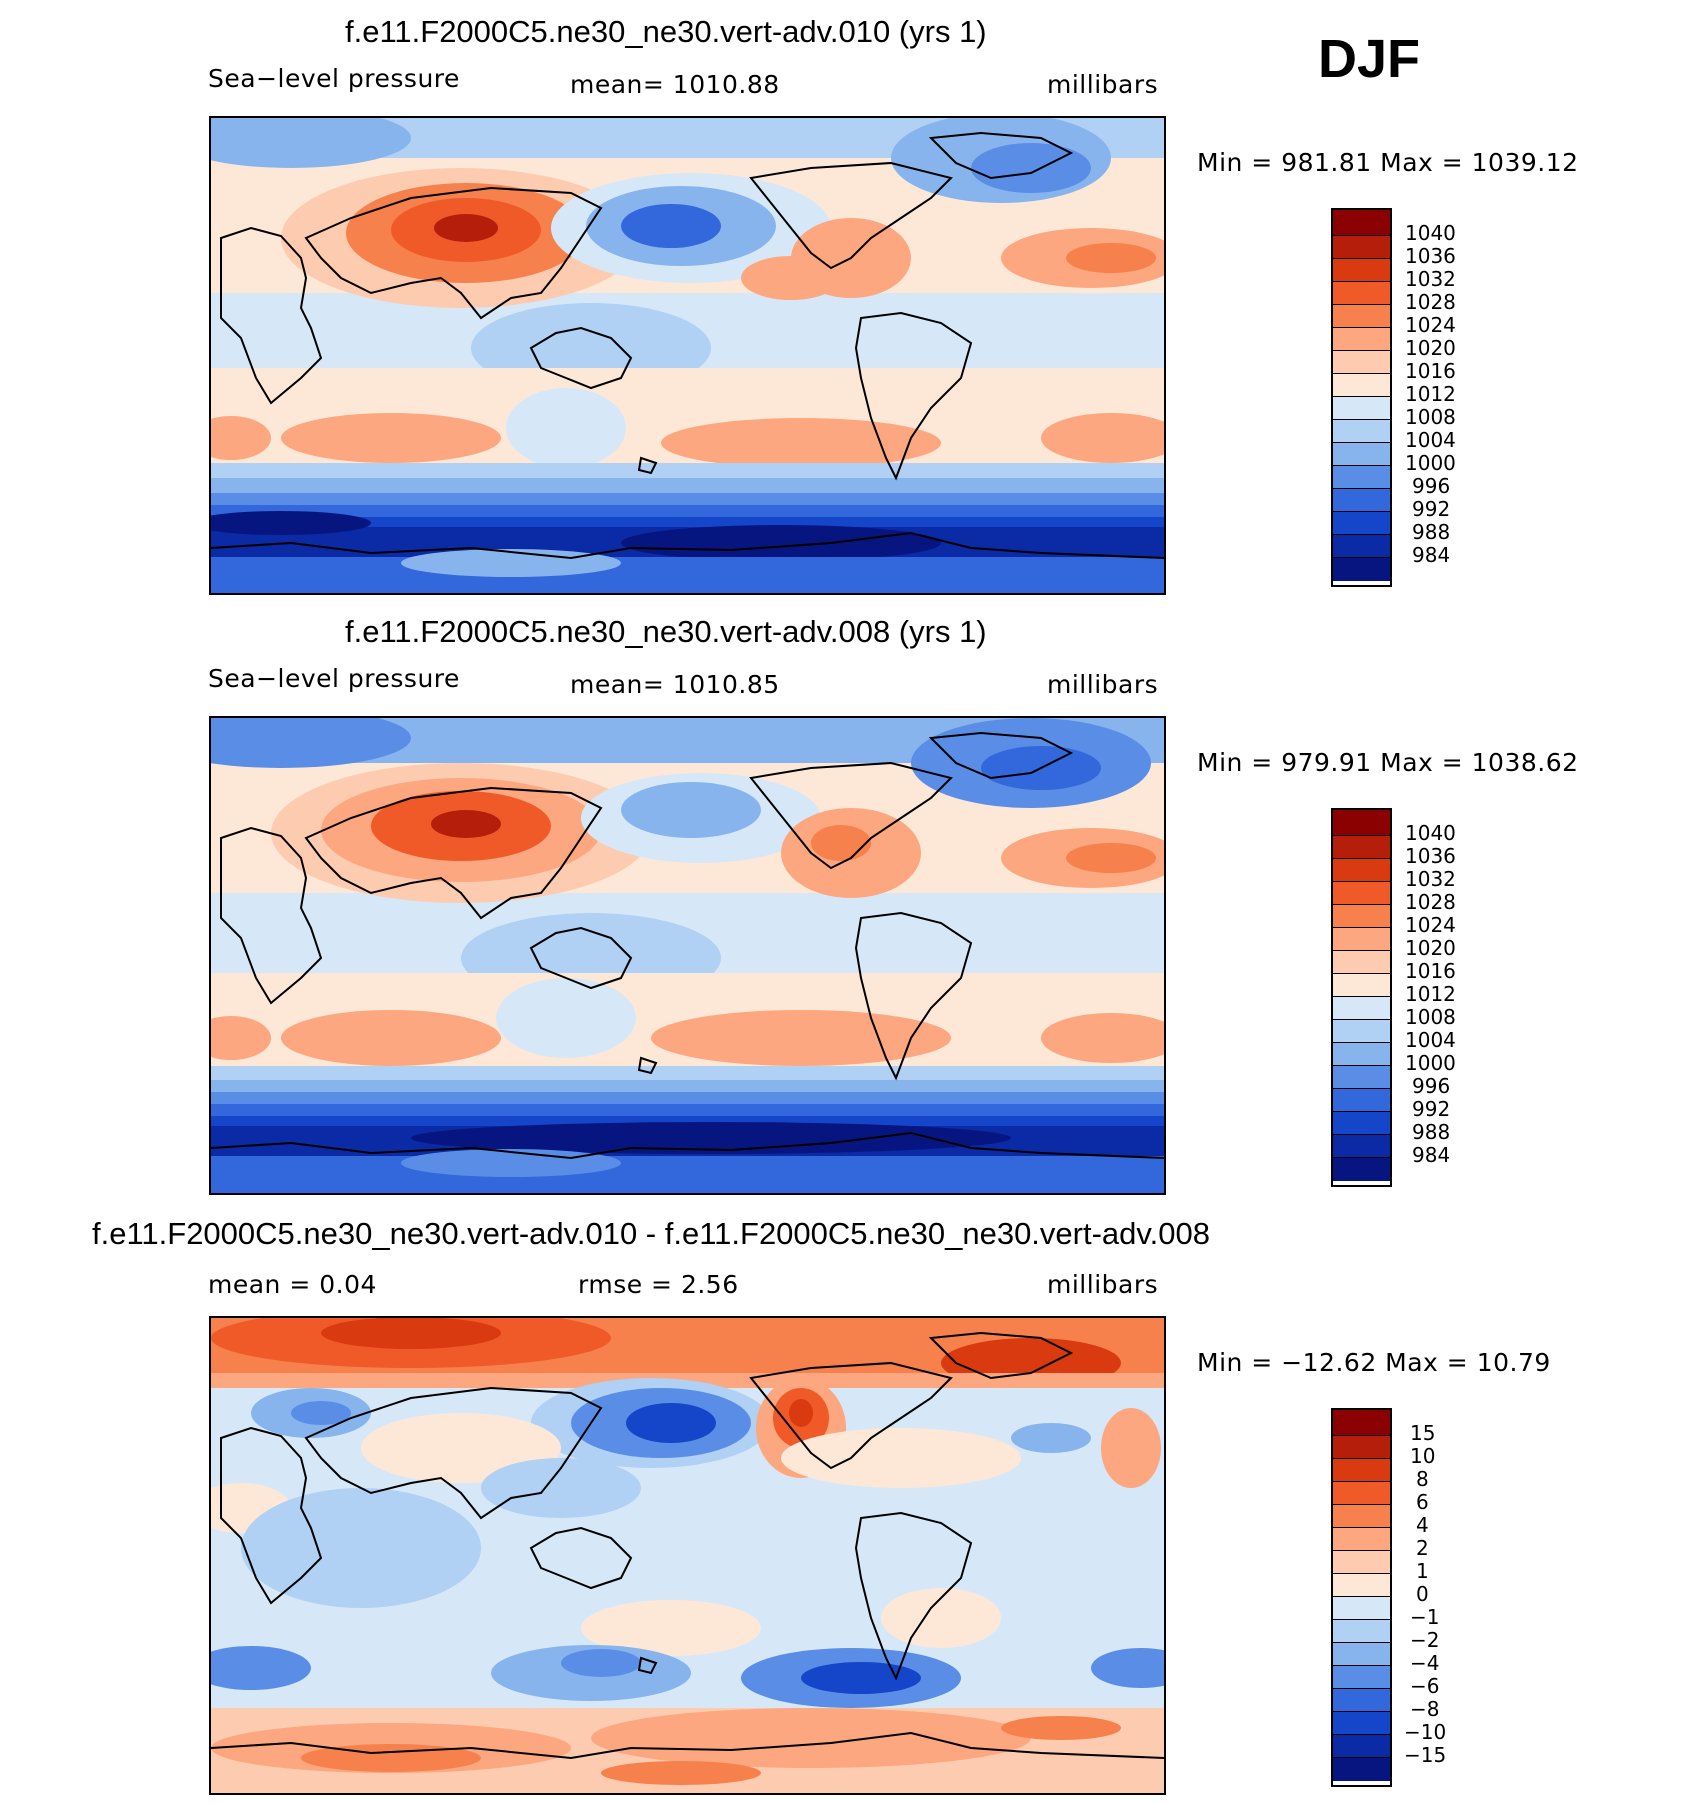 The width and height of the screenshot is (1699, 1803). Describe the element at coordinates (1430, 440) in the screenshot. I see `panel1-colorbar-label: 1004` at that location.